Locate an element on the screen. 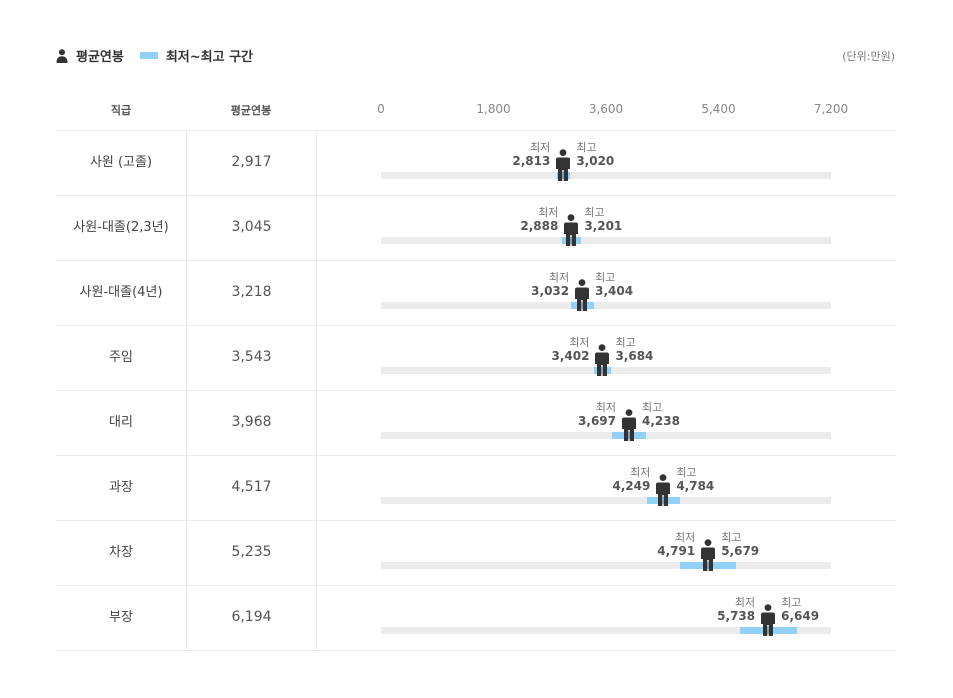 Image resolution: width=953 pixels, height=698 pixels. table-row: 주임 3,543 최저 3,402 최고 3,684 is located at coordinates (476, 358).